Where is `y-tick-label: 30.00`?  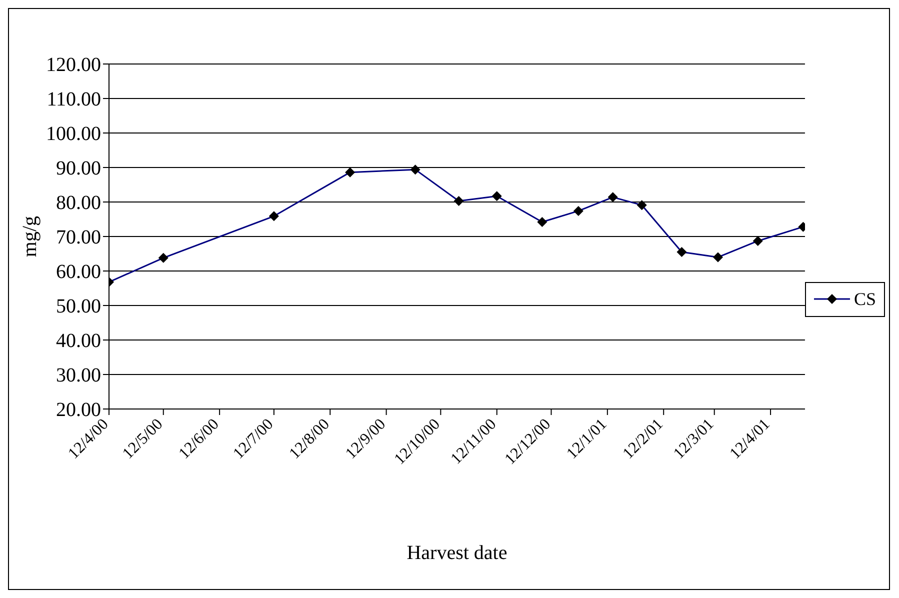 y-tick-label: 30.00 is located at coordinates (78, 375).